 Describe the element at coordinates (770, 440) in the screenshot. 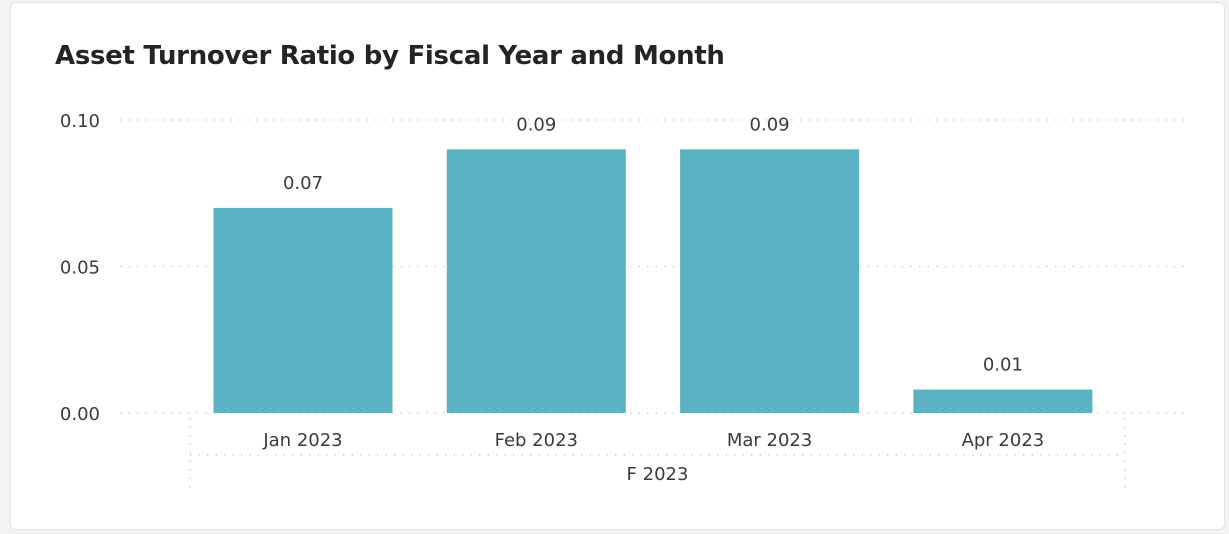

I see `x-tick-label: Mar 2023` at that location.